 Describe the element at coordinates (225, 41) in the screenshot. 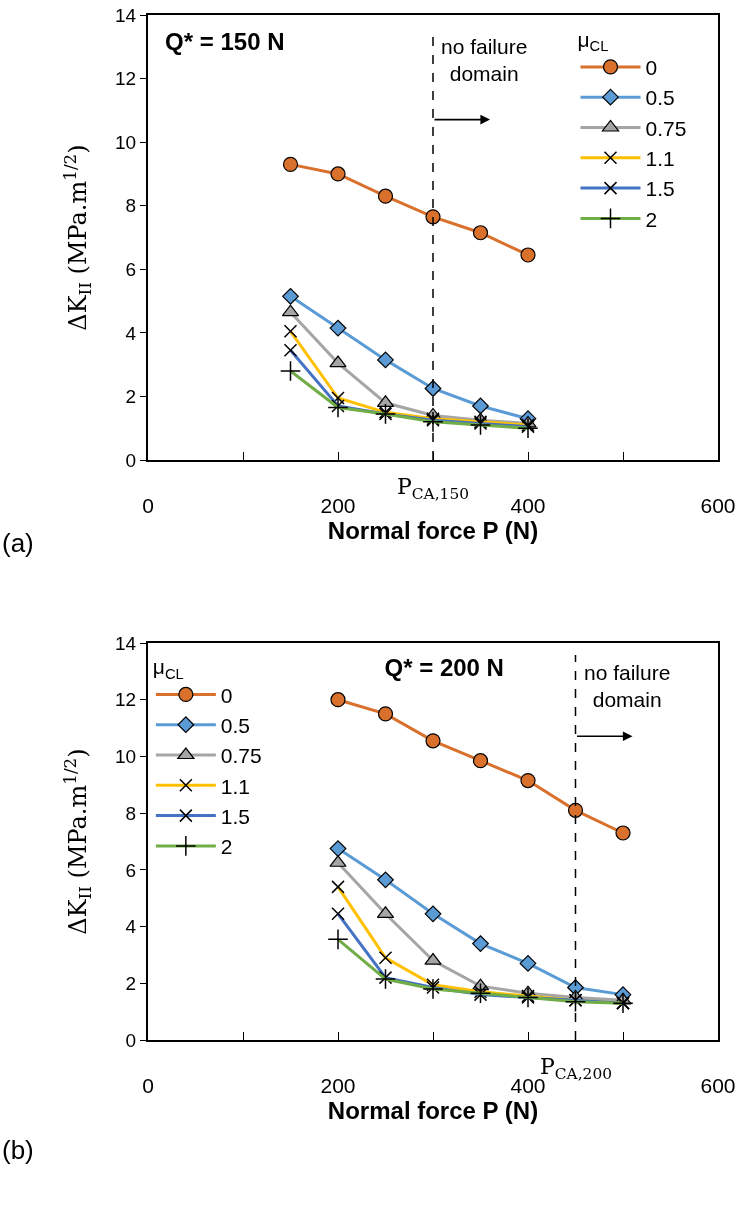

I see `text: Q* = 150 N` at that location.